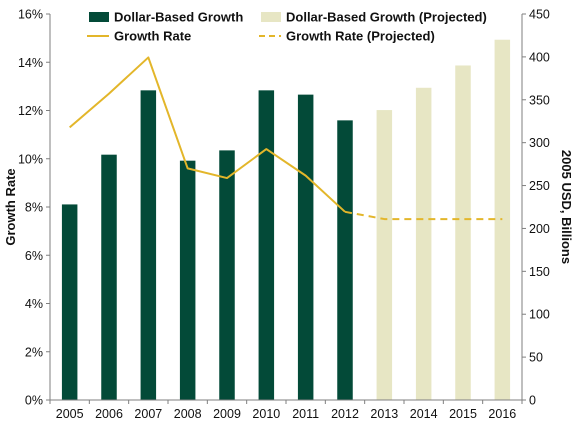  I want to click on legend-item: Dollar-Based Growth, so click(166, 17).